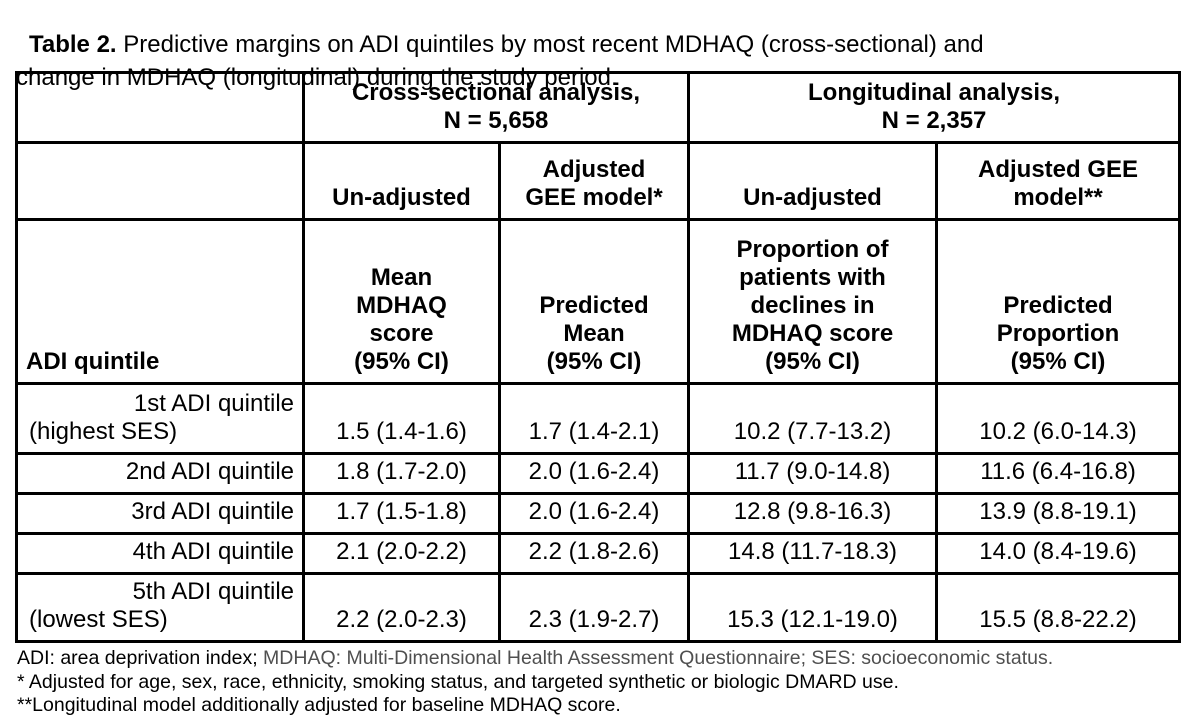  Describe the element at coordinates (401, 181) in the screenshot. I see `model-header-cs-unadjusted: Un-adjusted` at that location.